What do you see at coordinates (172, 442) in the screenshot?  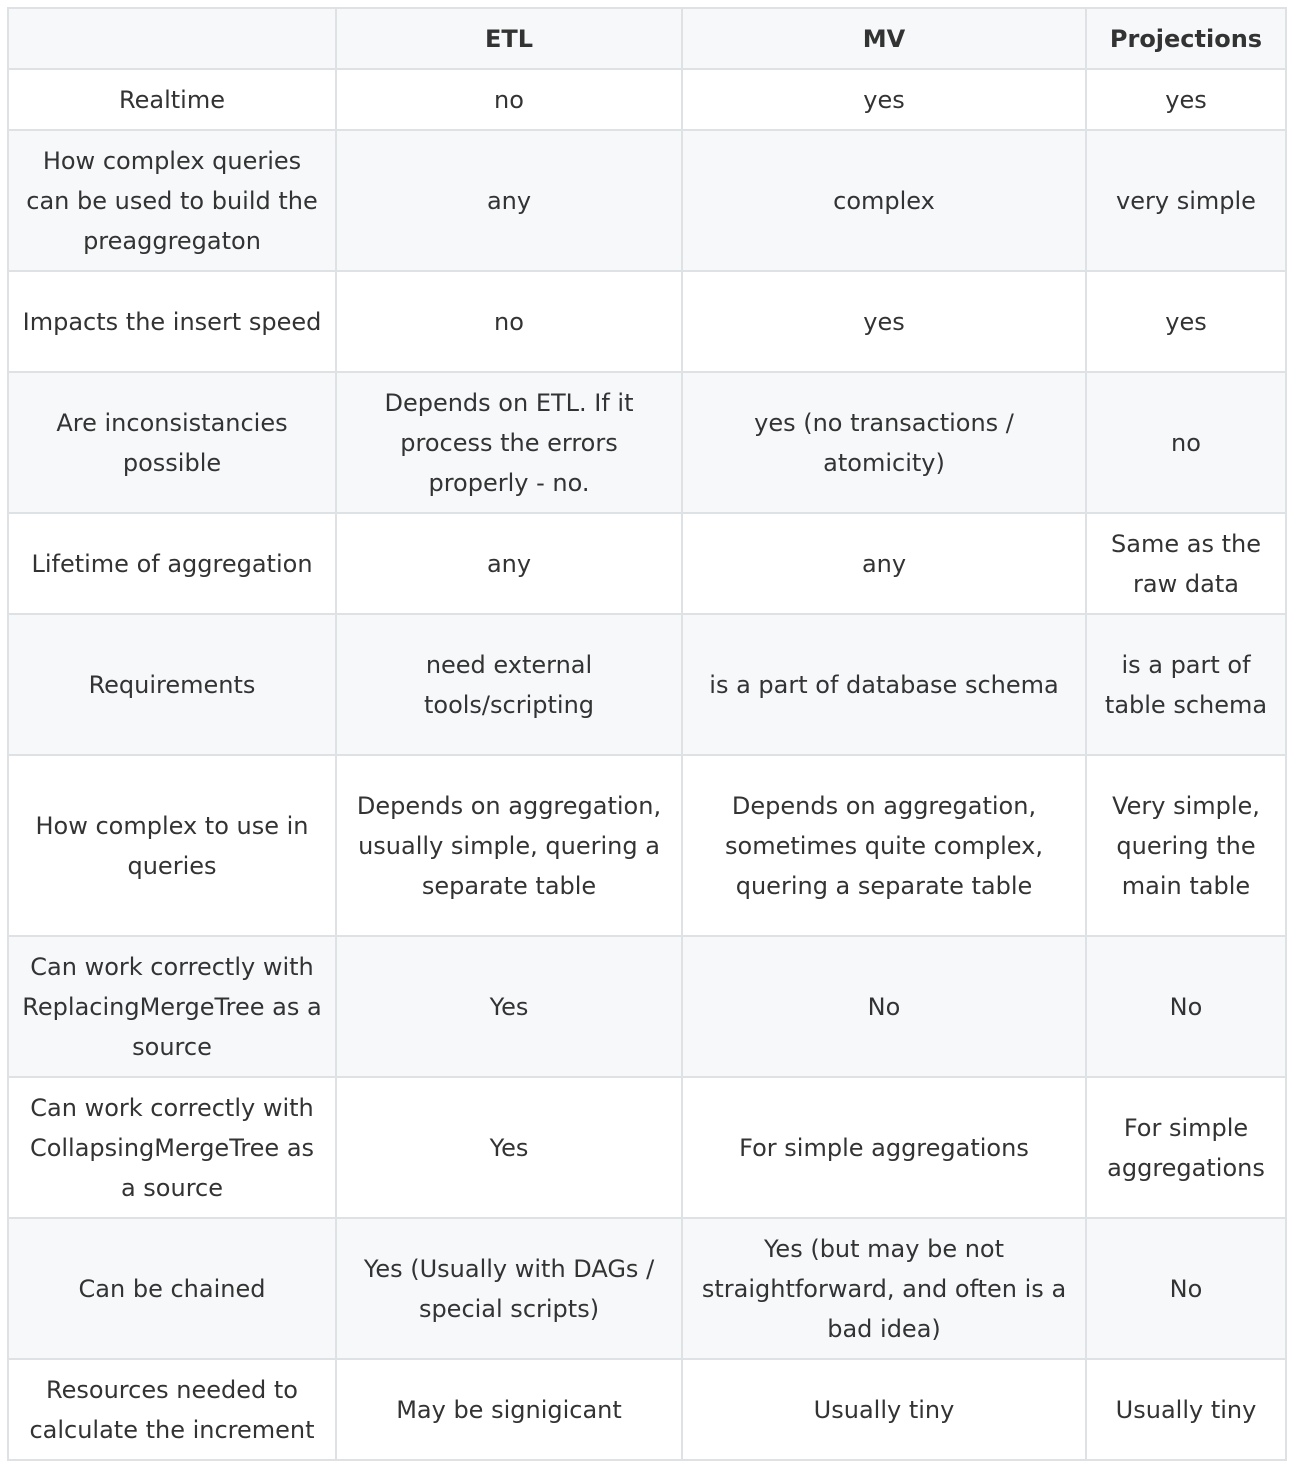 I see `row-label: Are inconsistancies possible` at bounding box center [172, 442].